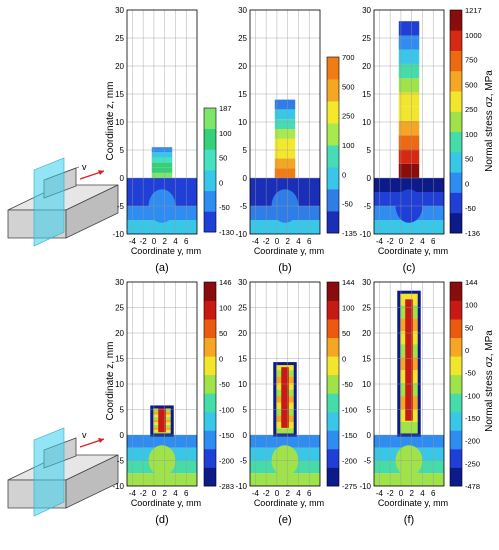 The height and width of the screenshot is (550, 499). What do you see at coordinates (472, 418) in the screenshot?
I see `colorbar-tick-label: -150` at bounding box center [472, 418].